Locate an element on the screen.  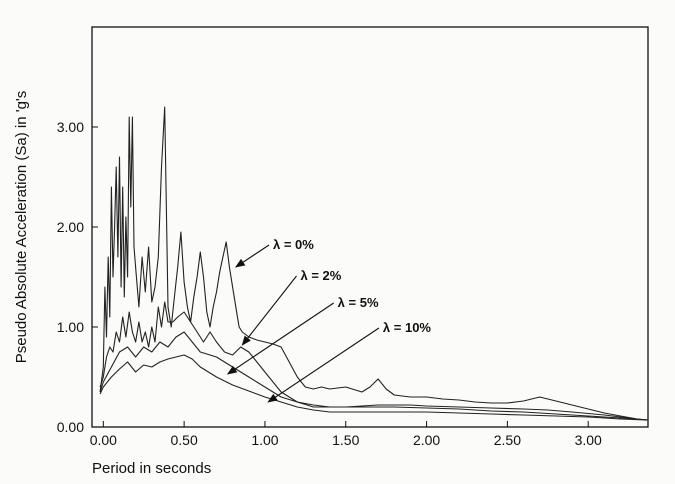
annotation-label: λ = 0% is located at coordinates (293, 244).